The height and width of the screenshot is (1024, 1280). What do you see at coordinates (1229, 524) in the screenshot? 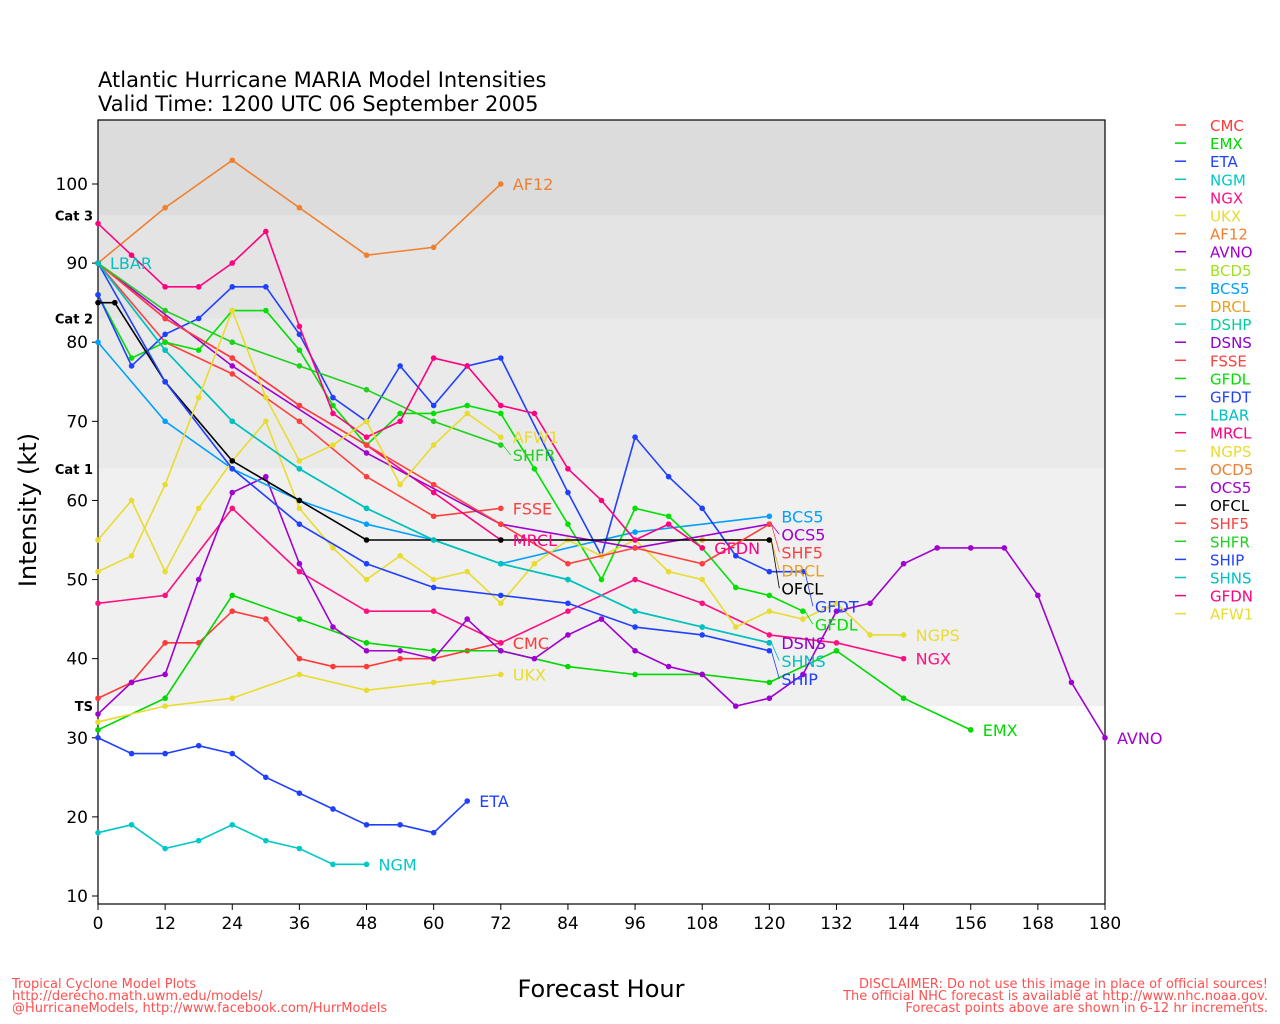
I see `legend-label: SHF5` at bounding box center [1229, 524].